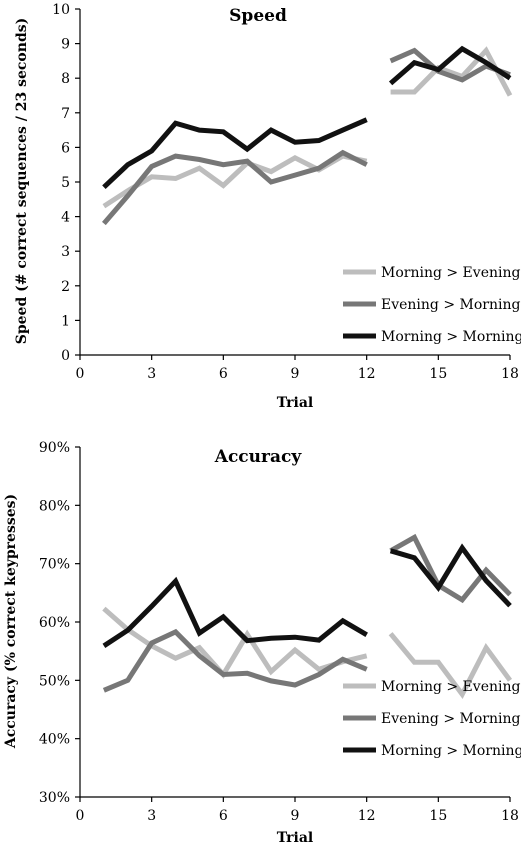 Image resolution: width=521 pixels, height=850 pixels. I want to click on y-tick-label: 80%, so click(54, 506).